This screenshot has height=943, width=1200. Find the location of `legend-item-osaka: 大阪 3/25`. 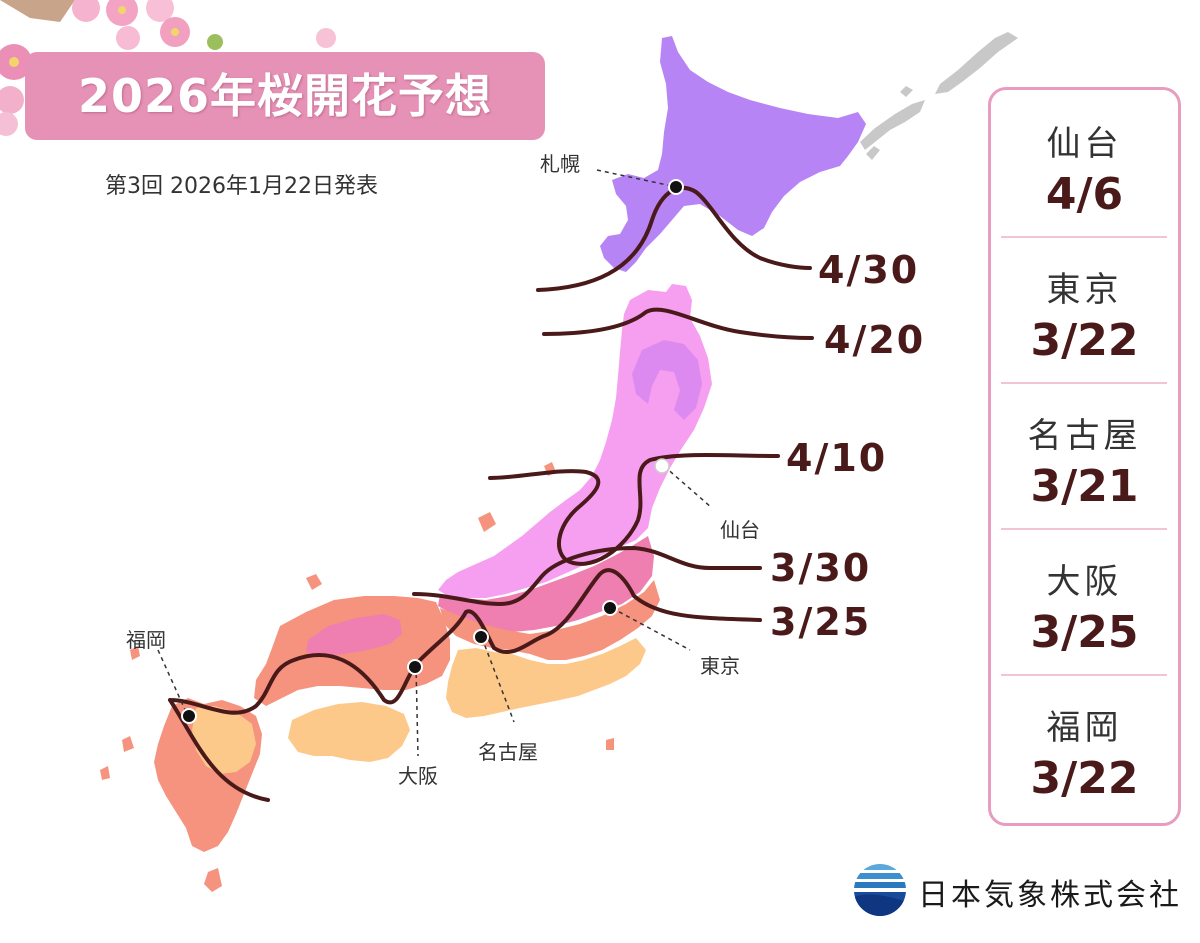

legend-item-osaka: 大阪 3/25 is located at coordinates (1084, 601).